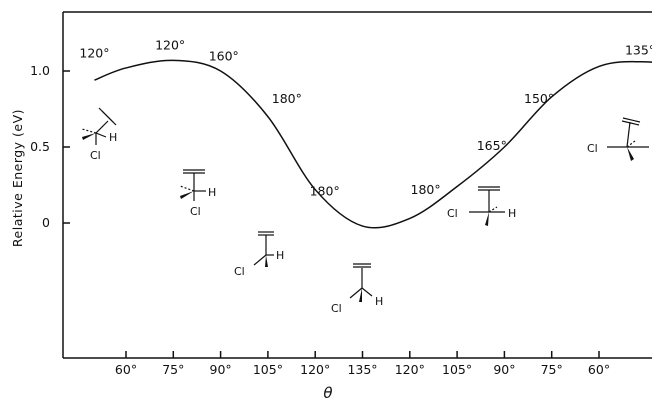 This screenshot has height=406, width=652. What do you see at coordinates (197, 193) in the screenshot?
I see `molecule-2: H Cl` at bounding box center [197, 193].